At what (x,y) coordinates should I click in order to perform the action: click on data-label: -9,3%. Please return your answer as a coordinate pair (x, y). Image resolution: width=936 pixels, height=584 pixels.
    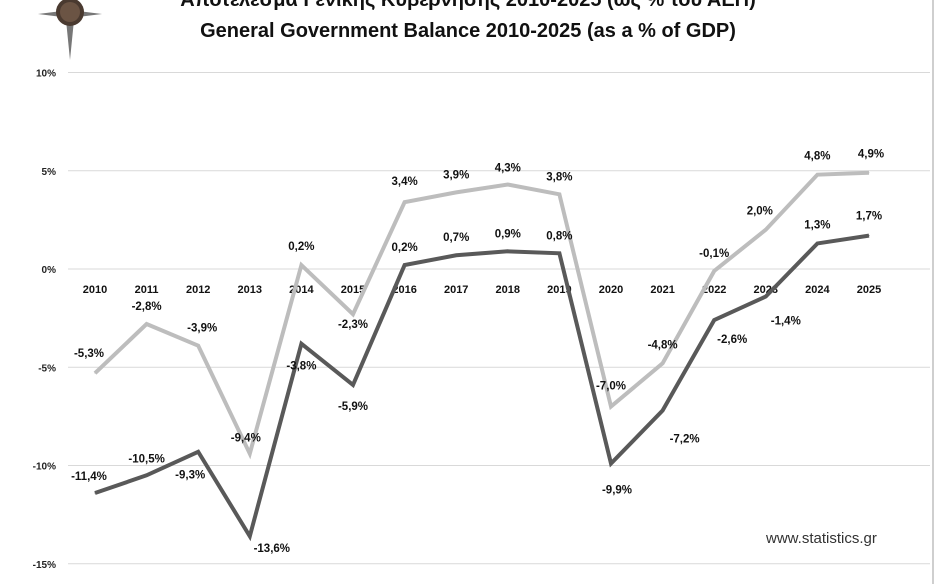
    Looking at the image, I should click on (190, 476).